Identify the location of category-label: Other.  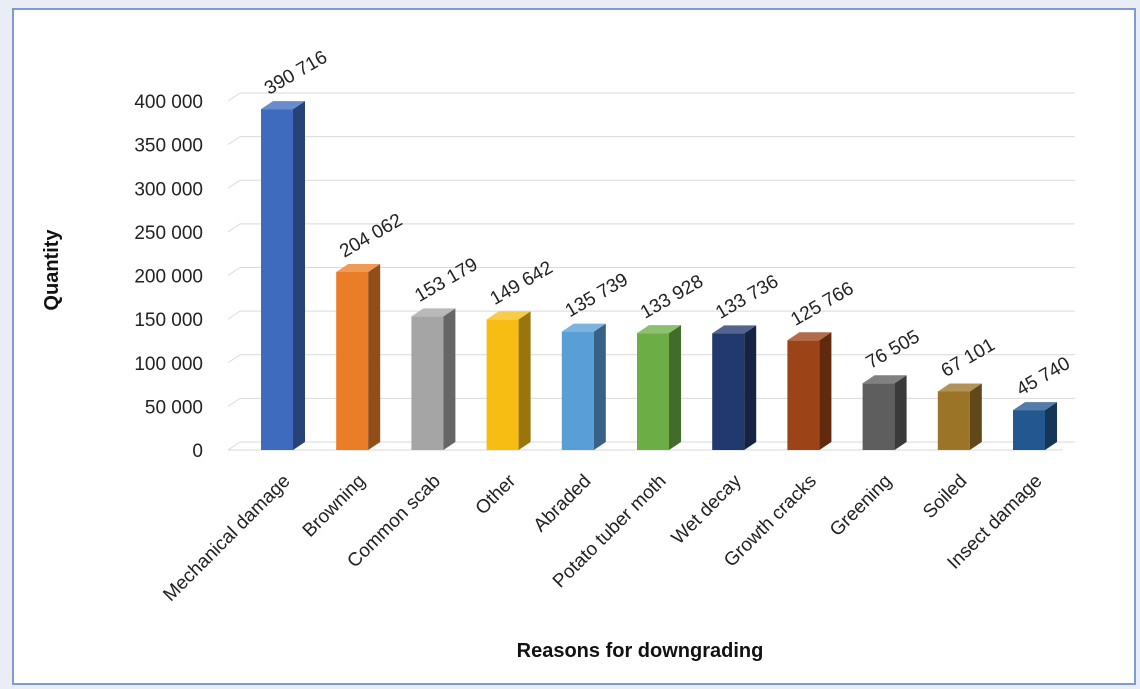
(496, 494).